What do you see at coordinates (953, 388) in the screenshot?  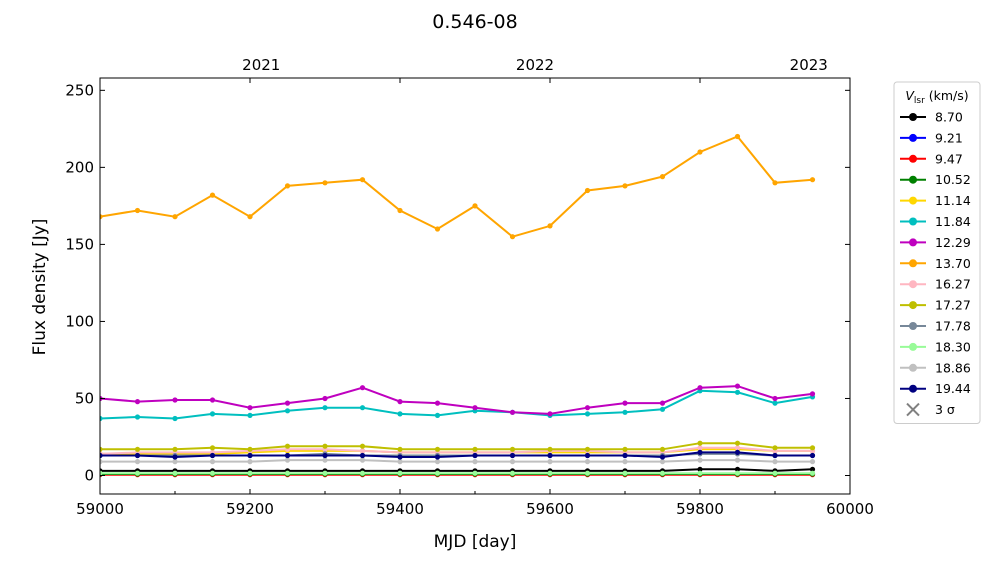 I see `legend-label: 19.44` at bounding box center [953, 388].